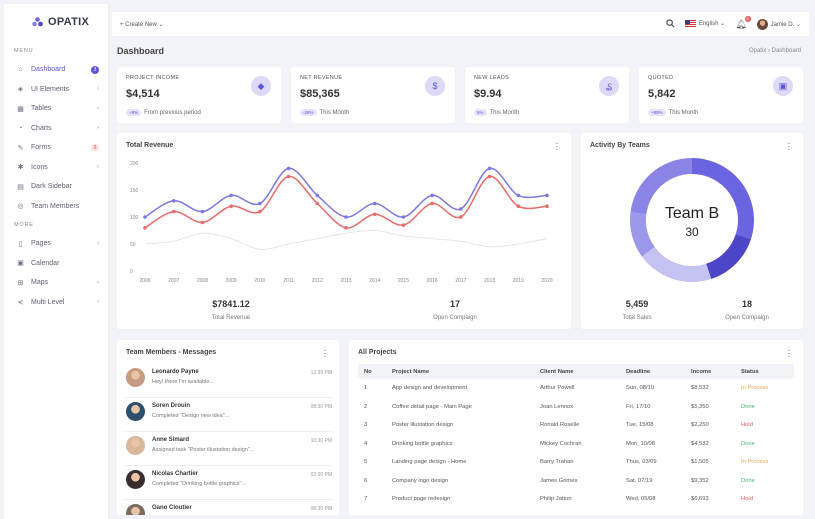 This screenshot has height=519, width=815. Describe the element at coordinates (56, 148) in the screenshot. I see `sidebar-item-forms: ✎ Forms 9` at that location.